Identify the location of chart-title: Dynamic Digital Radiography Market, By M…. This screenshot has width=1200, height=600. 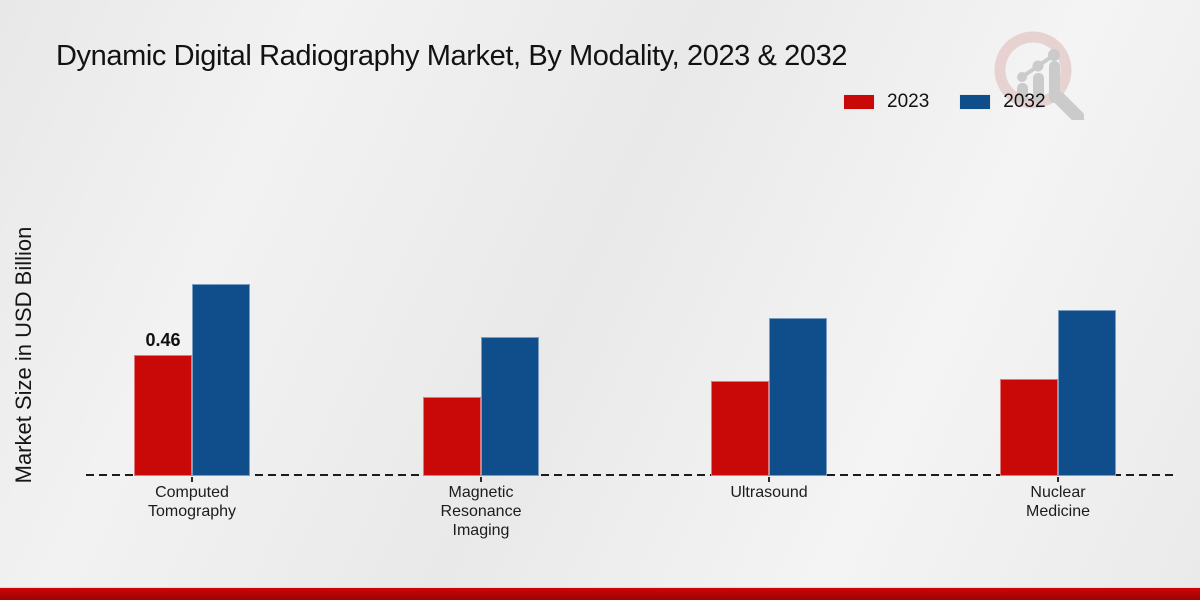
(452, 56).